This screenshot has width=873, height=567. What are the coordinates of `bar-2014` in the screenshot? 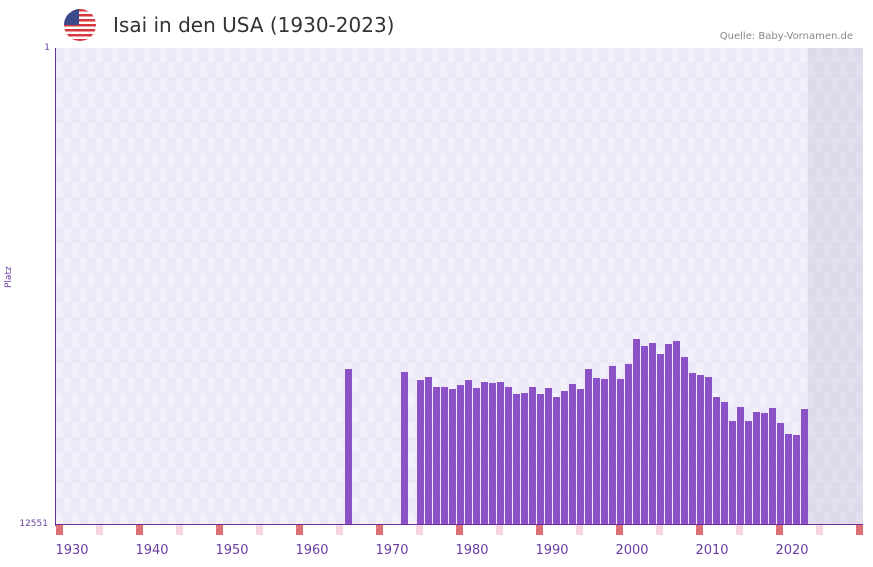 It's located at (748, 473).